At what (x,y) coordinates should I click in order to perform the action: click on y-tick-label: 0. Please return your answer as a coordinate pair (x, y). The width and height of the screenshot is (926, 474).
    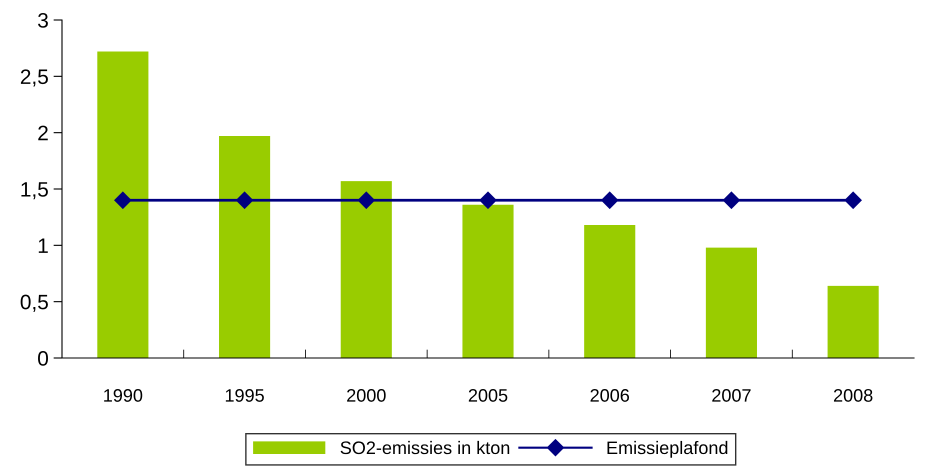
    Looking at the image, I should click on (43, 358).